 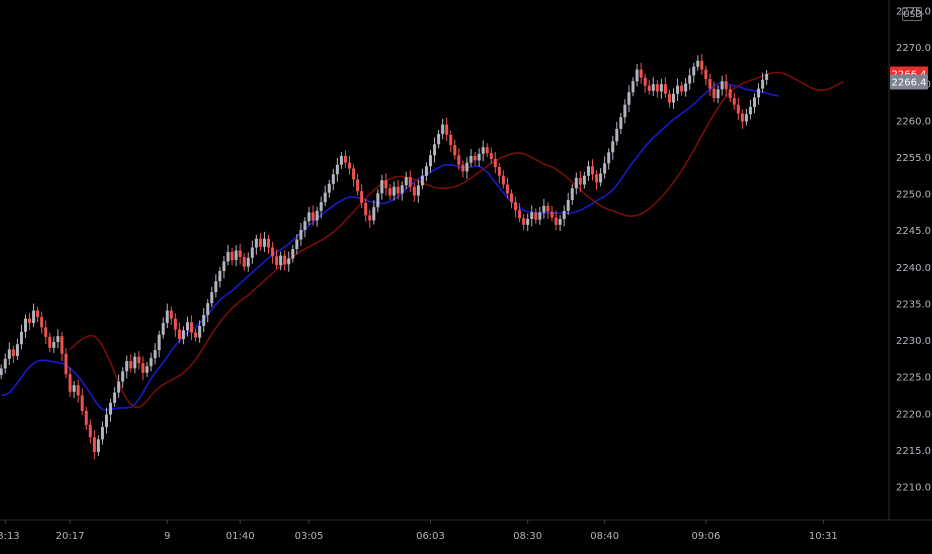 What do you see at coordinates (912, 14) in the screenshot?
I see `currency-badge: USD` at bounding box center [912, 14].